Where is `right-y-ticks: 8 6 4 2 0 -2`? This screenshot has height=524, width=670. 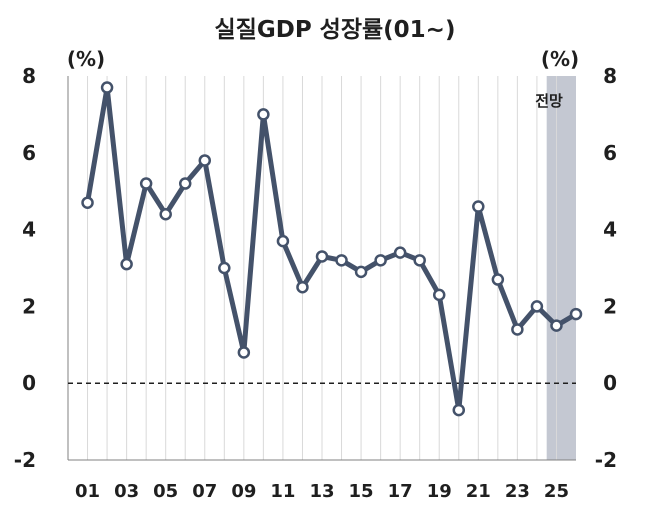
right-y-ticks: 8 6 4 2 0 -2 is located at coordinates (606, 268).